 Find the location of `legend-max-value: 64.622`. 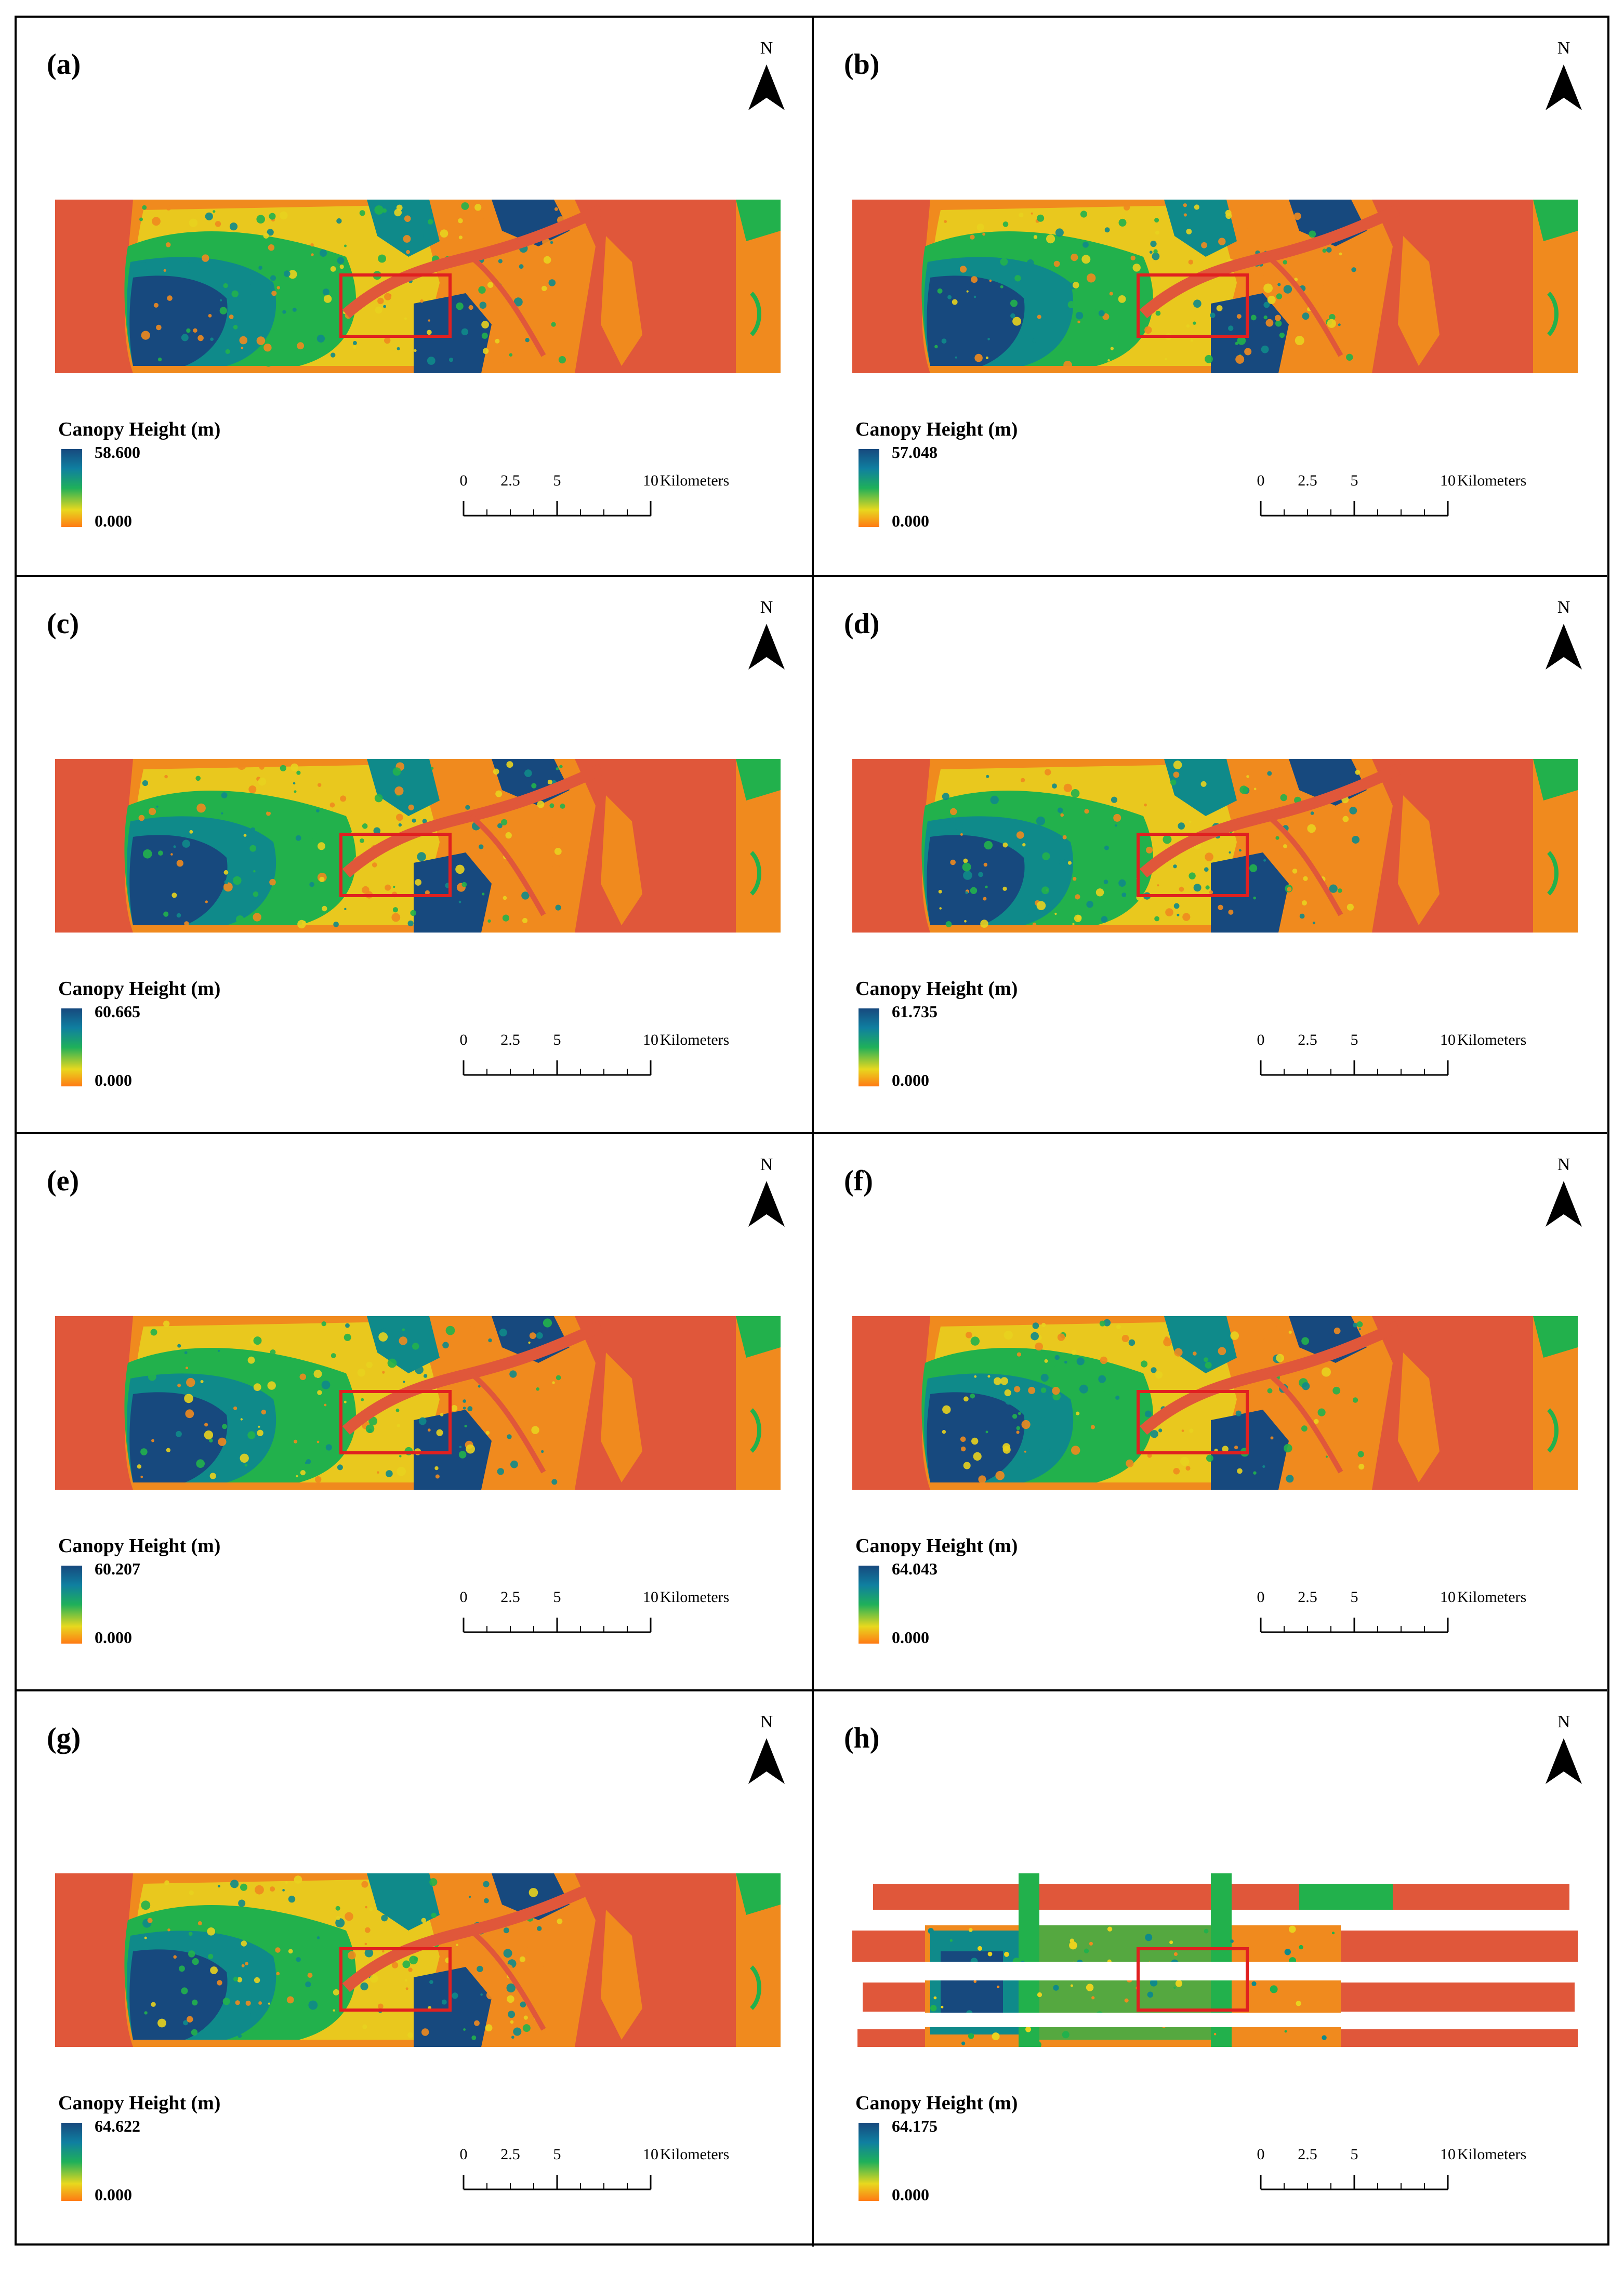

legend-max-value: 64.622 is located at coordinates (117, 2126).